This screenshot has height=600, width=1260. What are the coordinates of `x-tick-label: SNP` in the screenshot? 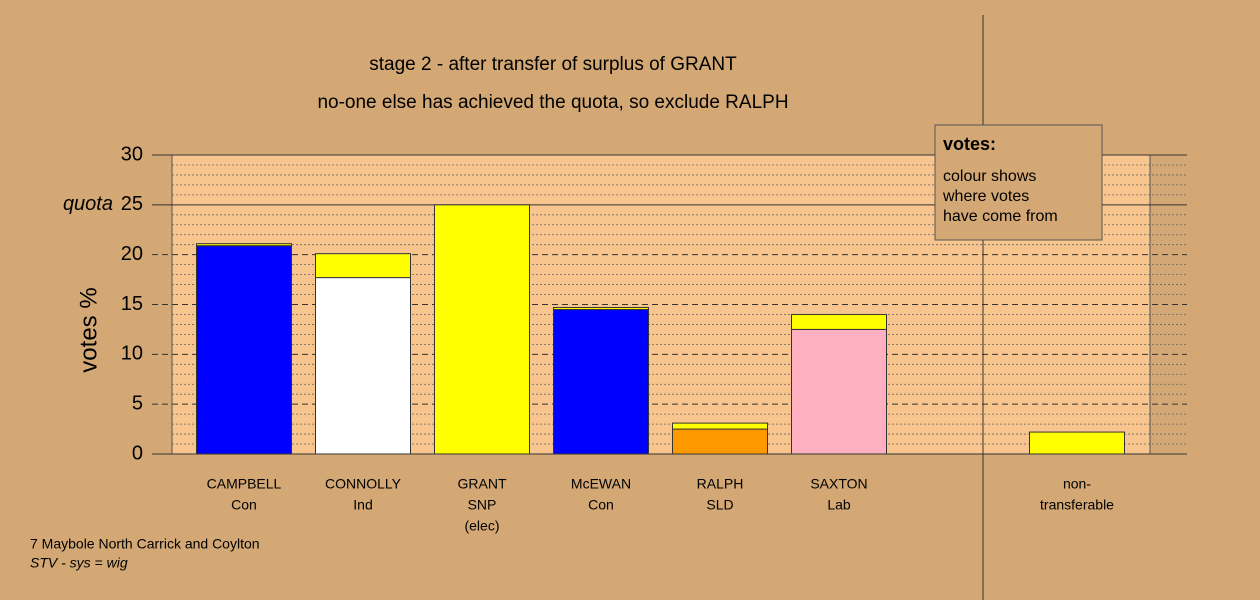 It's located at (482, 505).